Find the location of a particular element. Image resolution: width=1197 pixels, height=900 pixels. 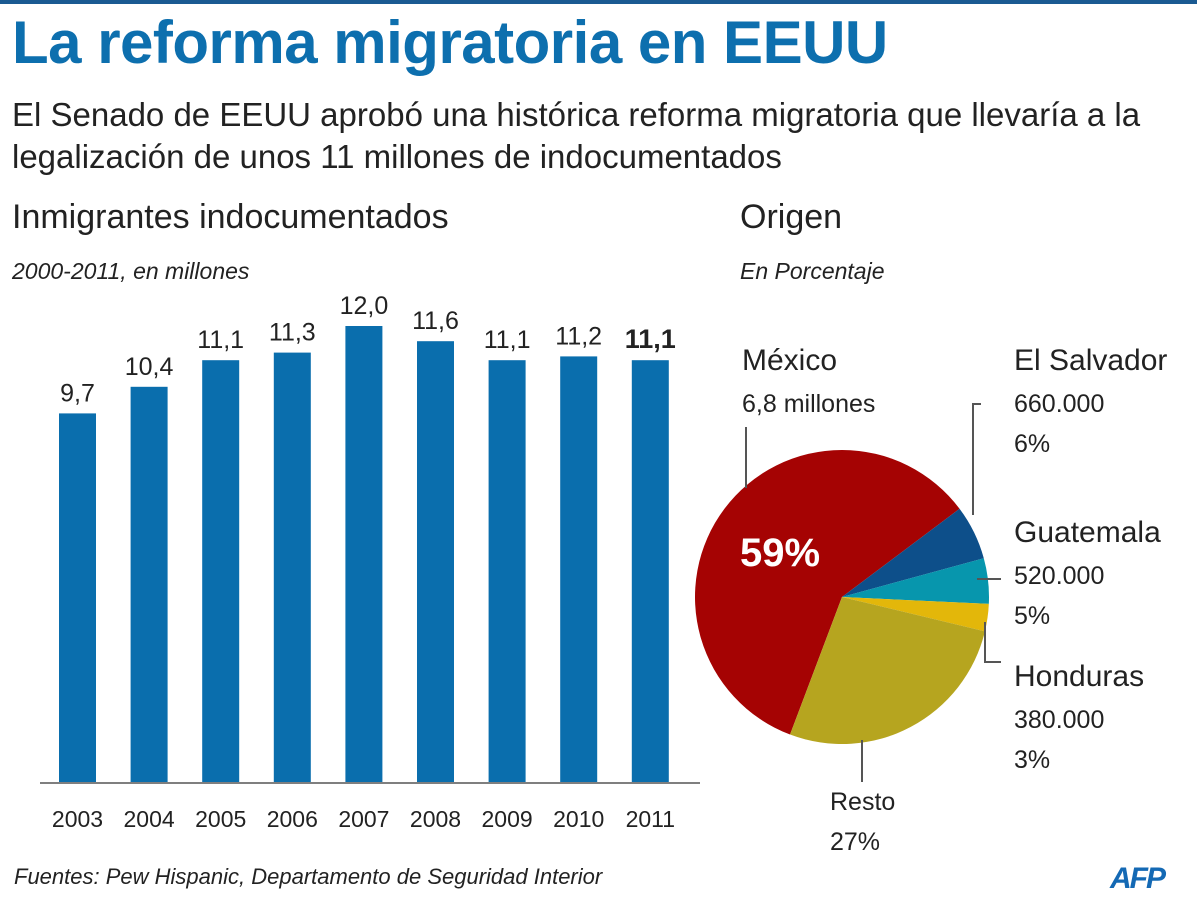

pie-label-el-salvador-name: El Salvador is located at coordinates (1090, 360).